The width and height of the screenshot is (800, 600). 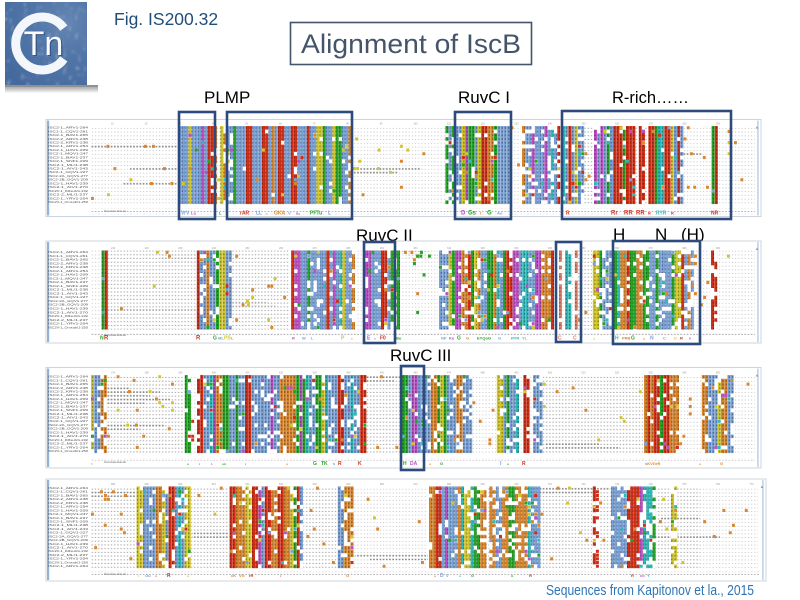 What do you see at coordinates (382, 484) in the screenshot?
I see `svg-text: 660` at bounding box center [382, 484].